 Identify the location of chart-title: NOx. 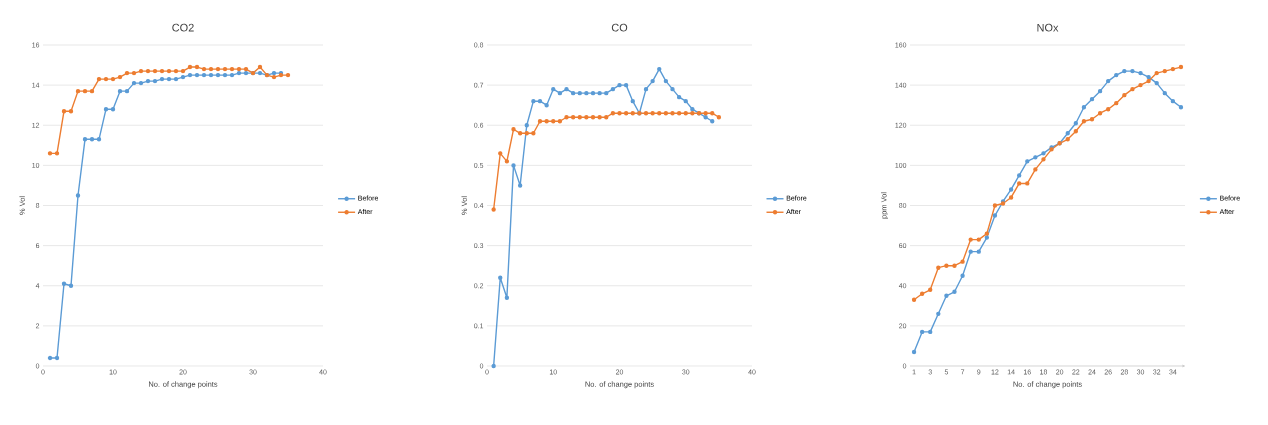
(1048, 27).